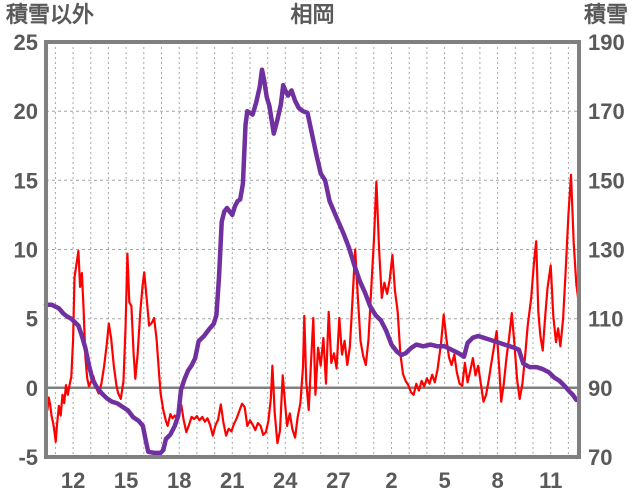 The height and width of the screenshot is (501, 636). I want to click on svg-text: 70, so click(600, 457).